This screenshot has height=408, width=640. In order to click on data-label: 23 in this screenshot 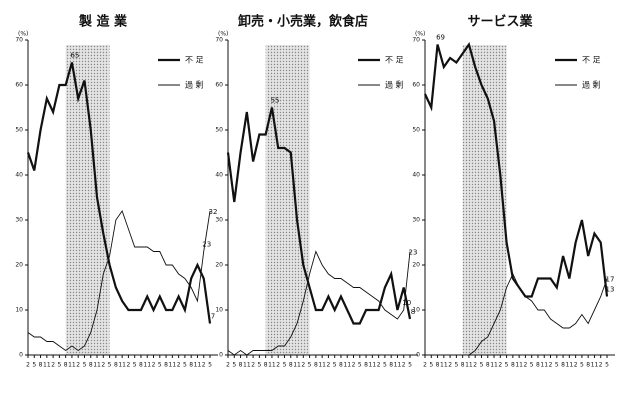, I will do `click(413, 253)`.